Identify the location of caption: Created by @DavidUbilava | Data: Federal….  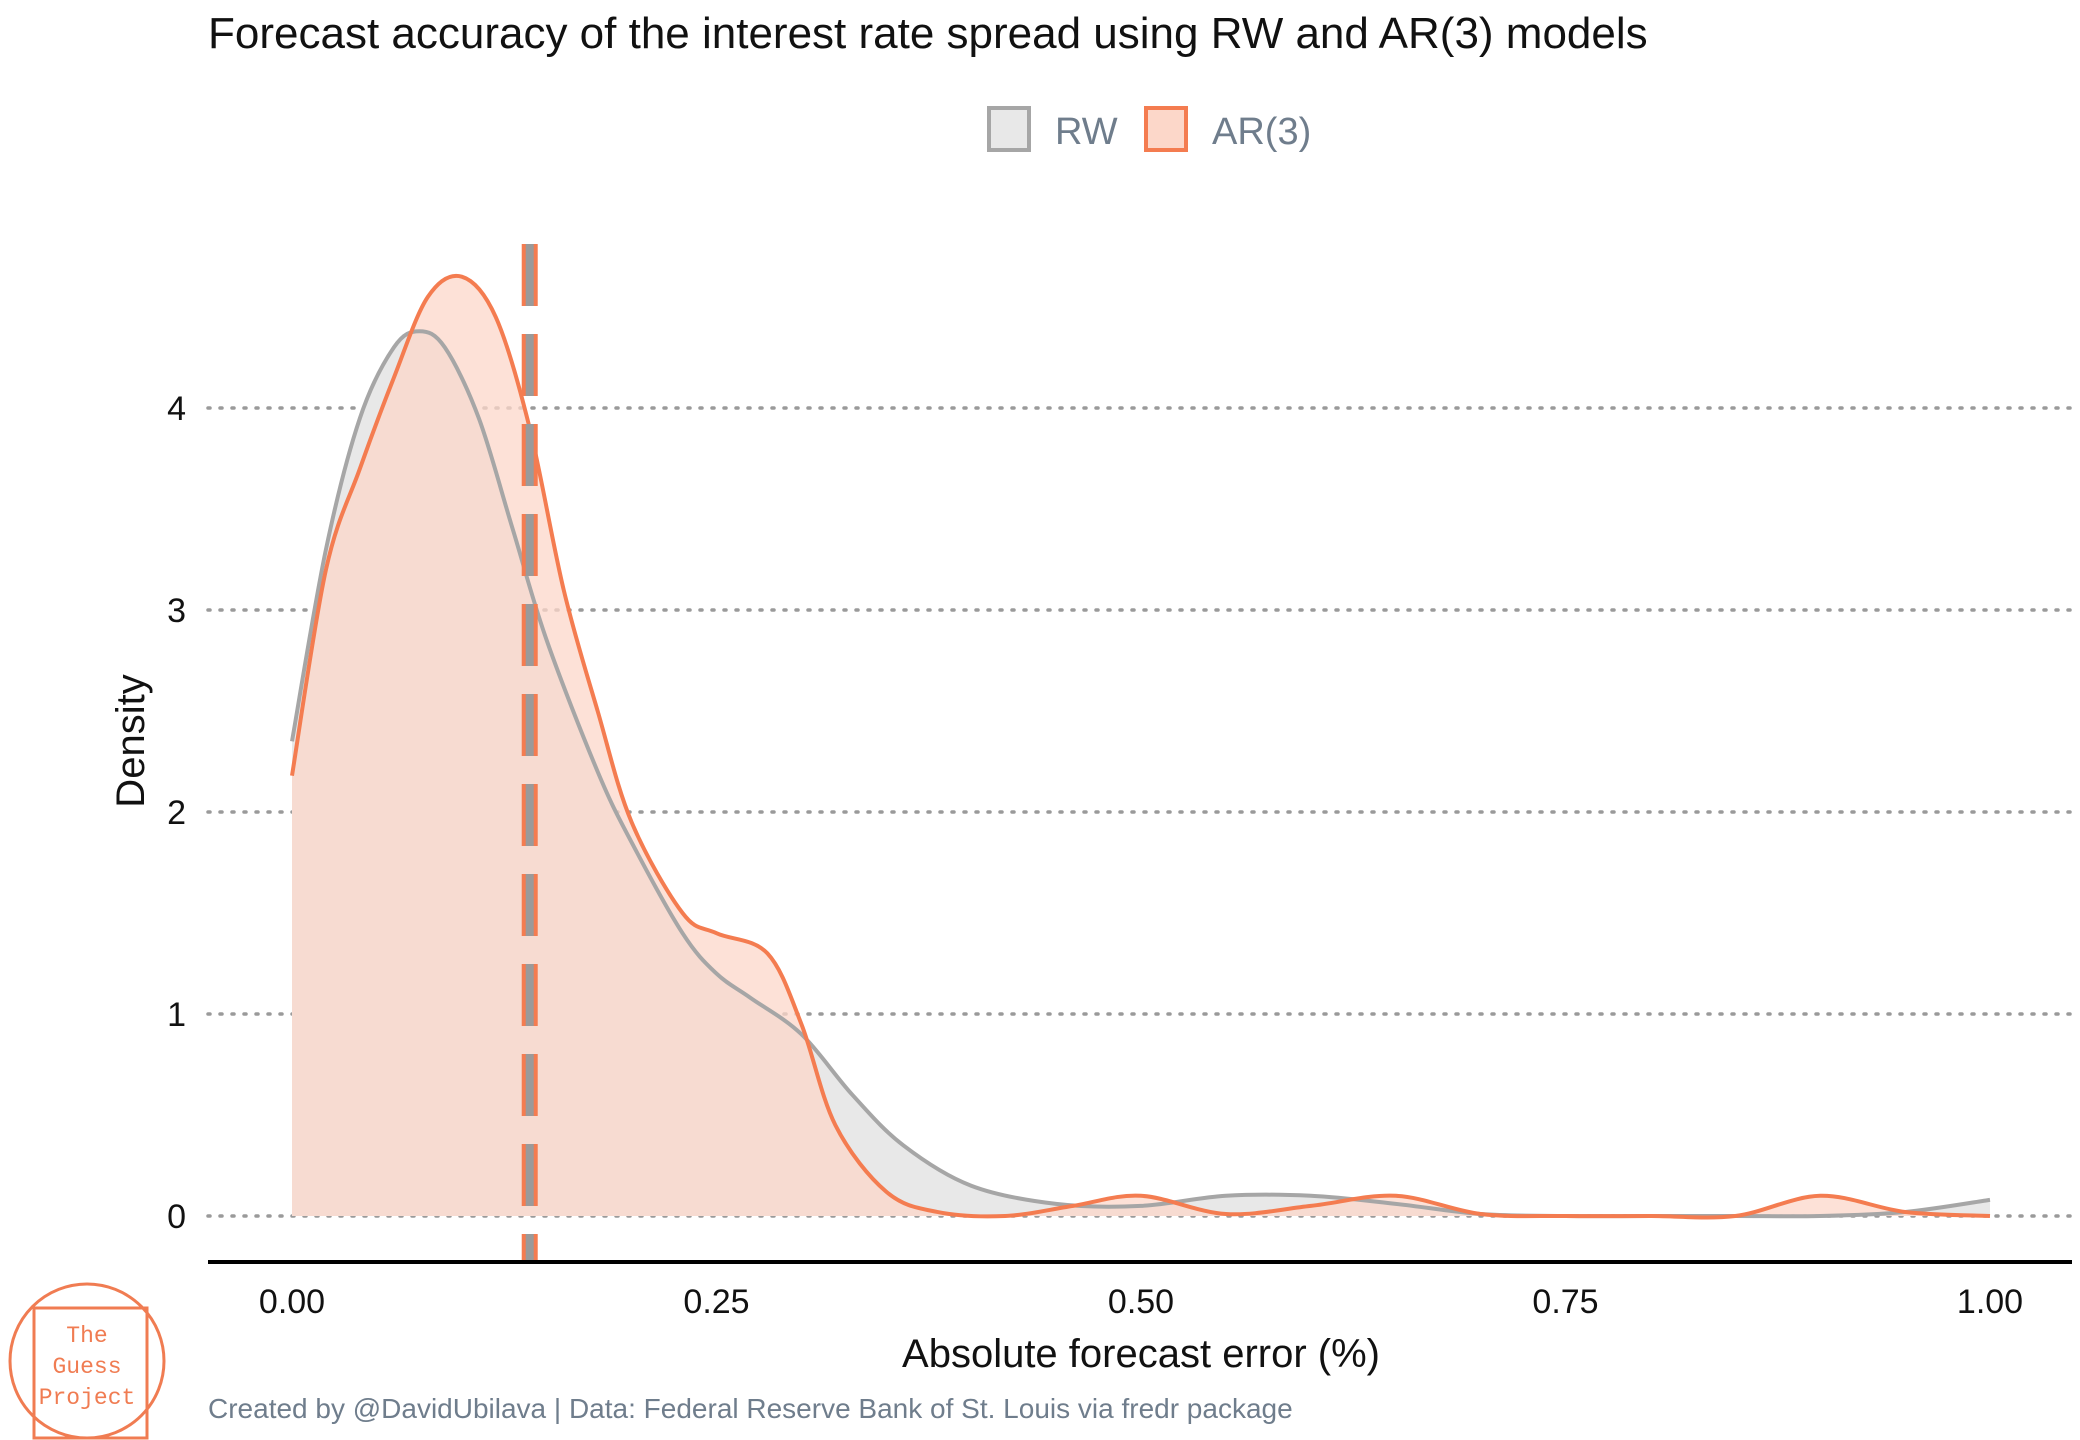
(750, 1408).